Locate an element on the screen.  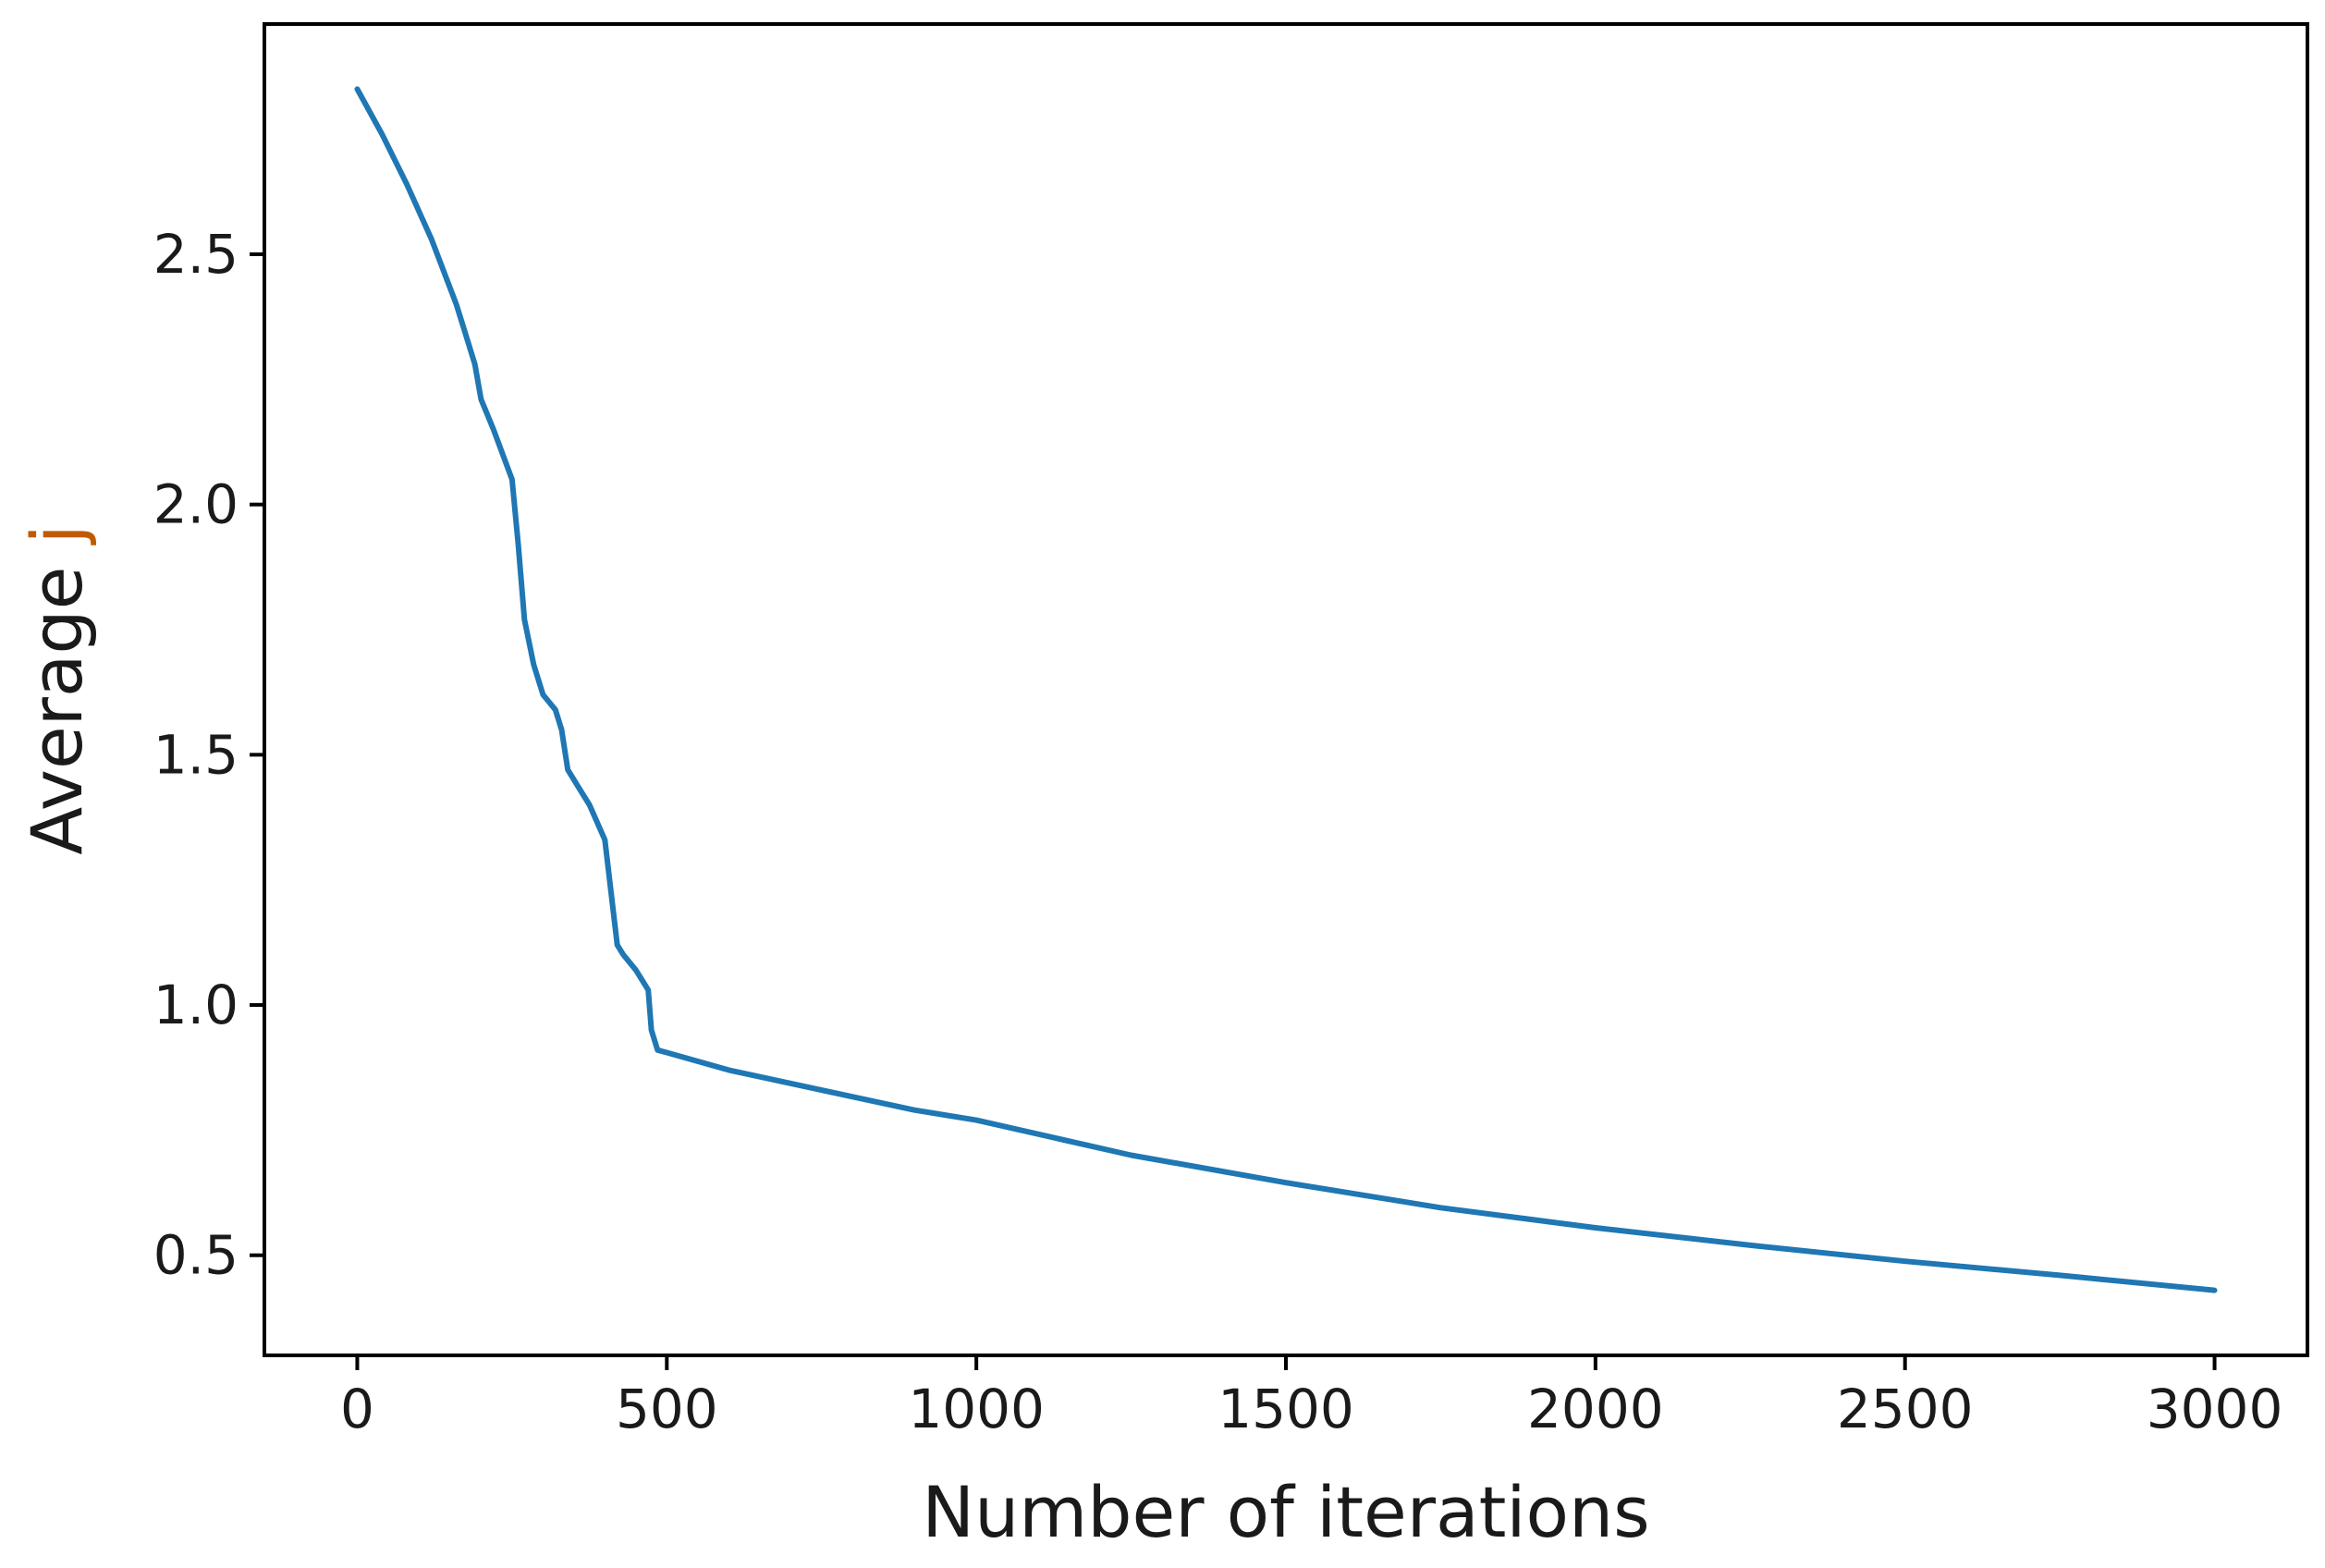
y-tick-label: 2.5 is located at coordinates (196, 255).